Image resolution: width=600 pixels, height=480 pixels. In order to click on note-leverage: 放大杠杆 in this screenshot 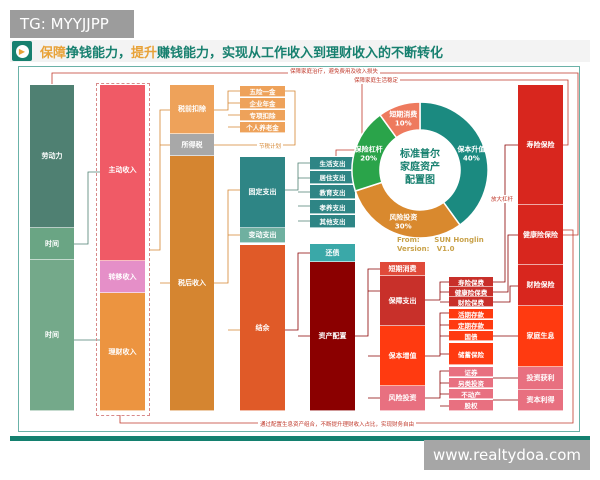, I will do `click(502, 199)`.